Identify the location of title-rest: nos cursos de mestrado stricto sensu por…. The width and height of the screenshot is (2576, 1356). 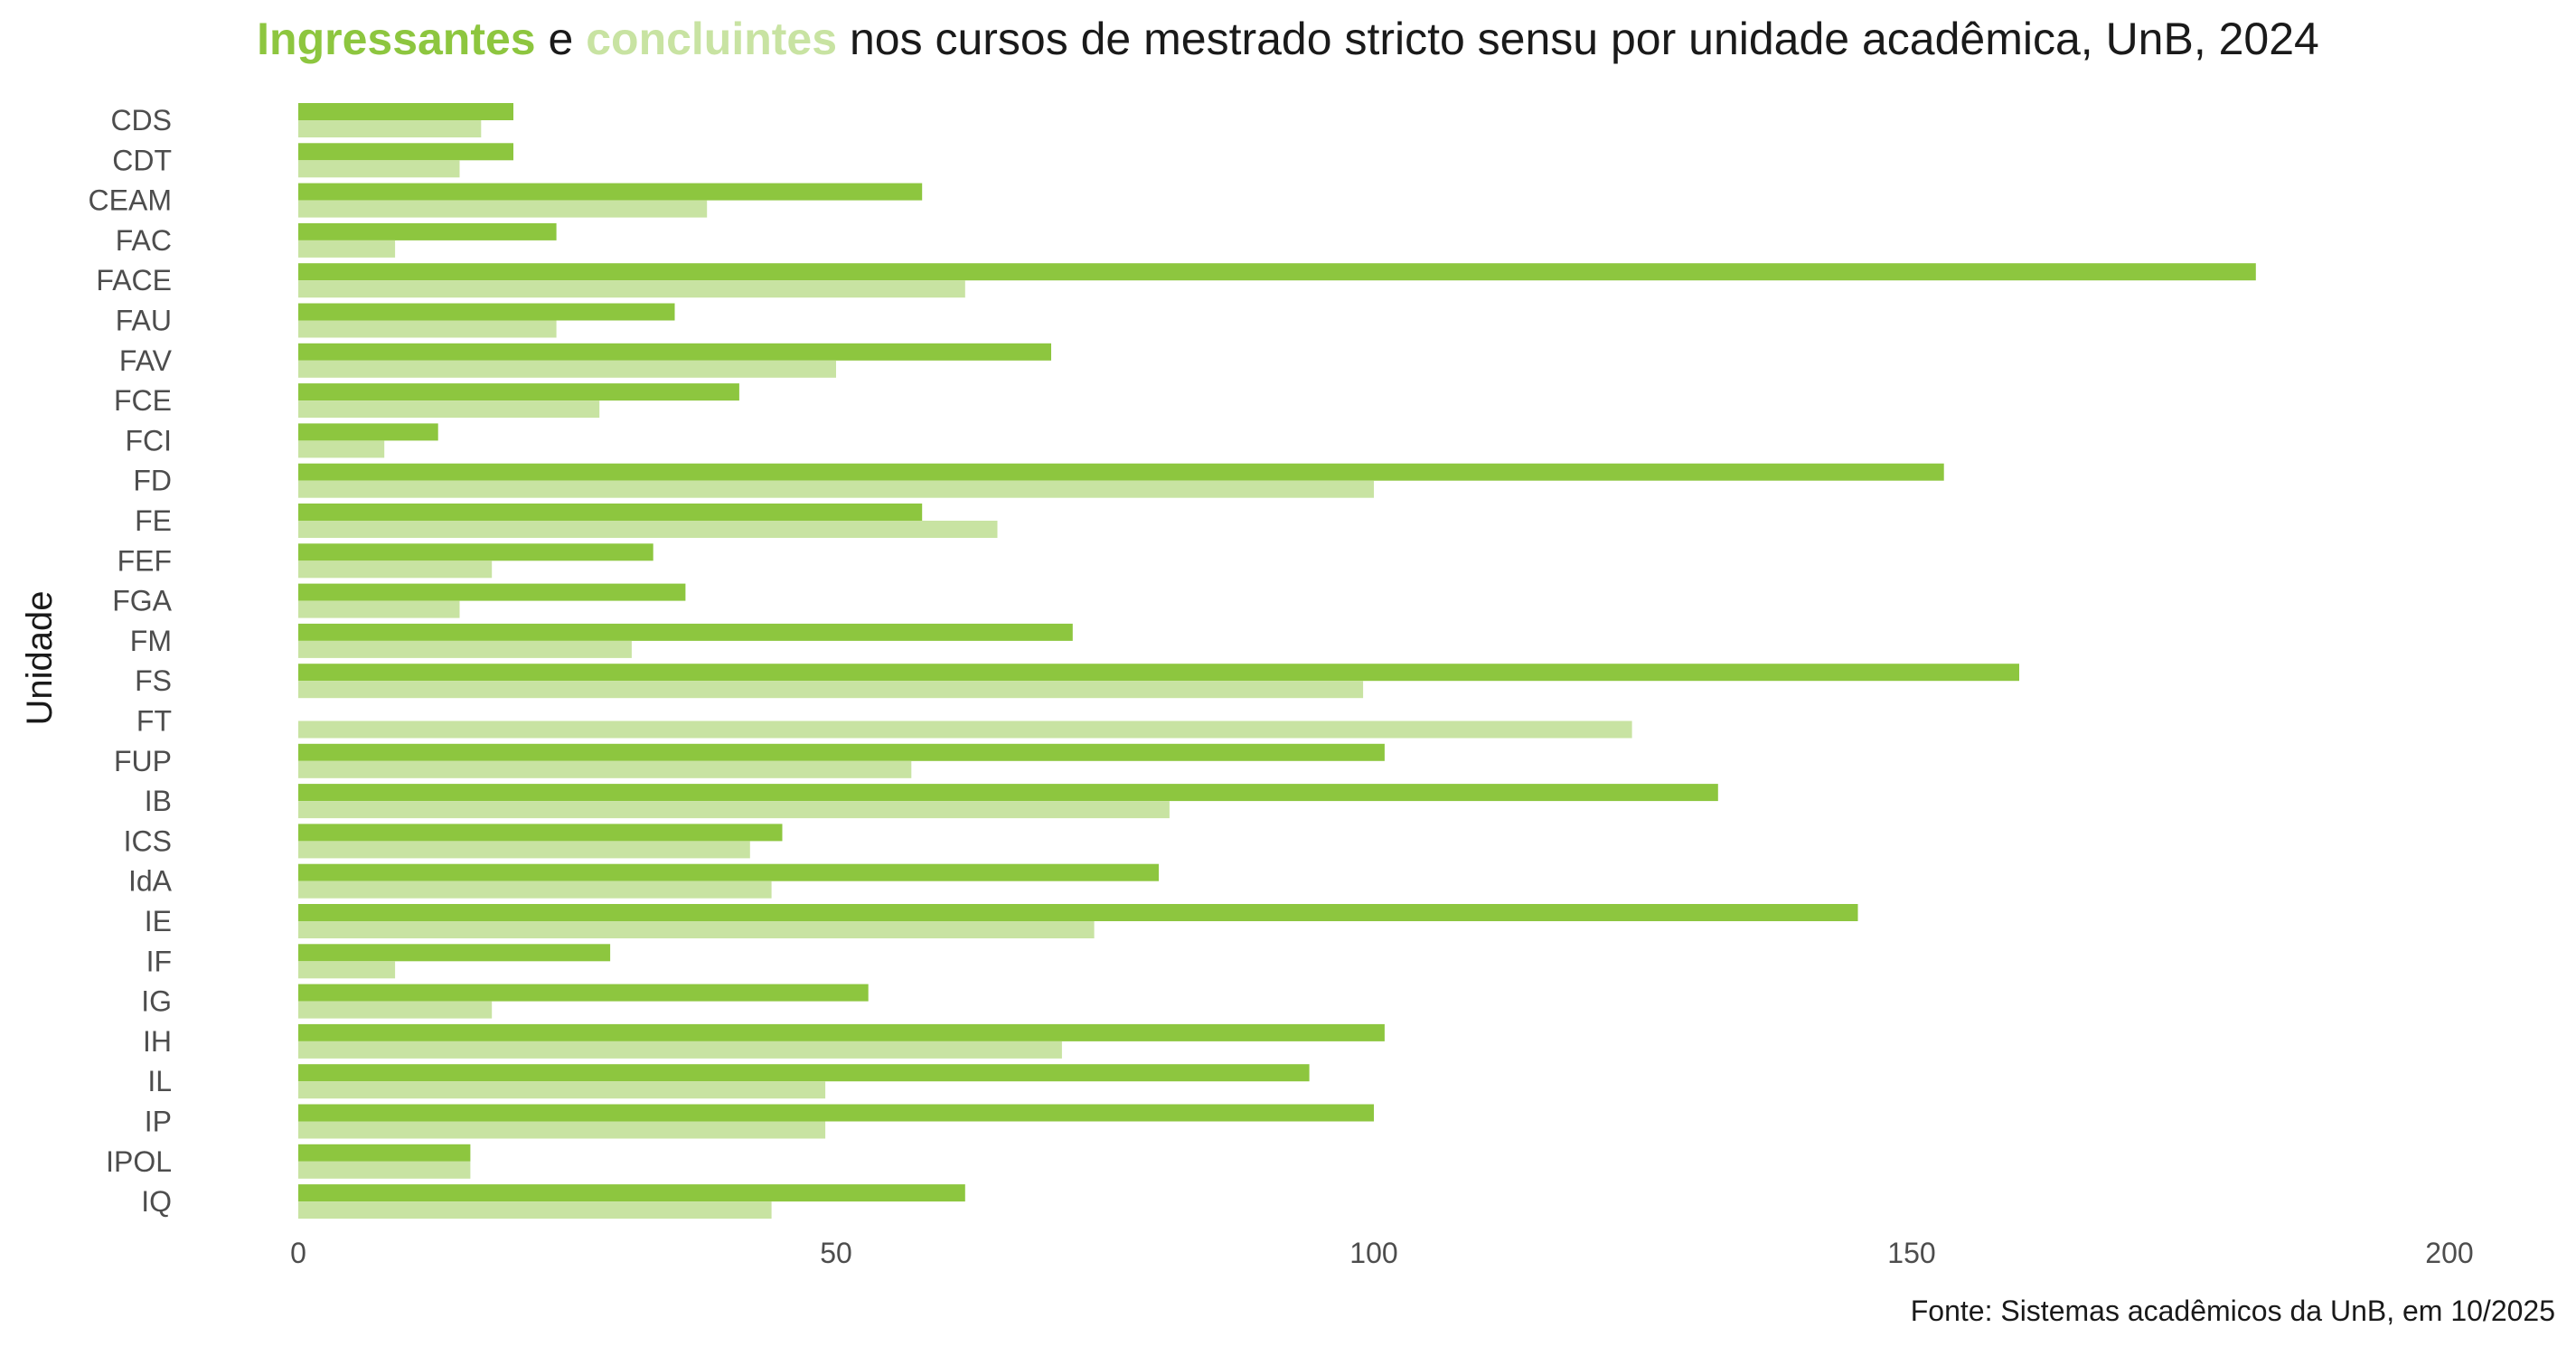
(1578, 39).